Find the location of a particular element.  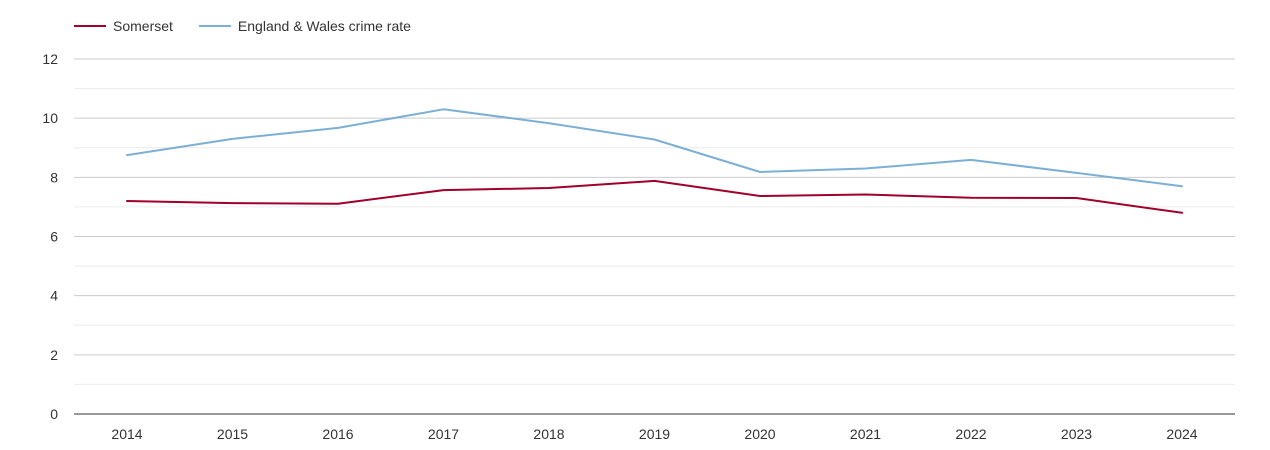

legend-item-england-wales: England & Wales crime rate is located at coordinates (304, 26).